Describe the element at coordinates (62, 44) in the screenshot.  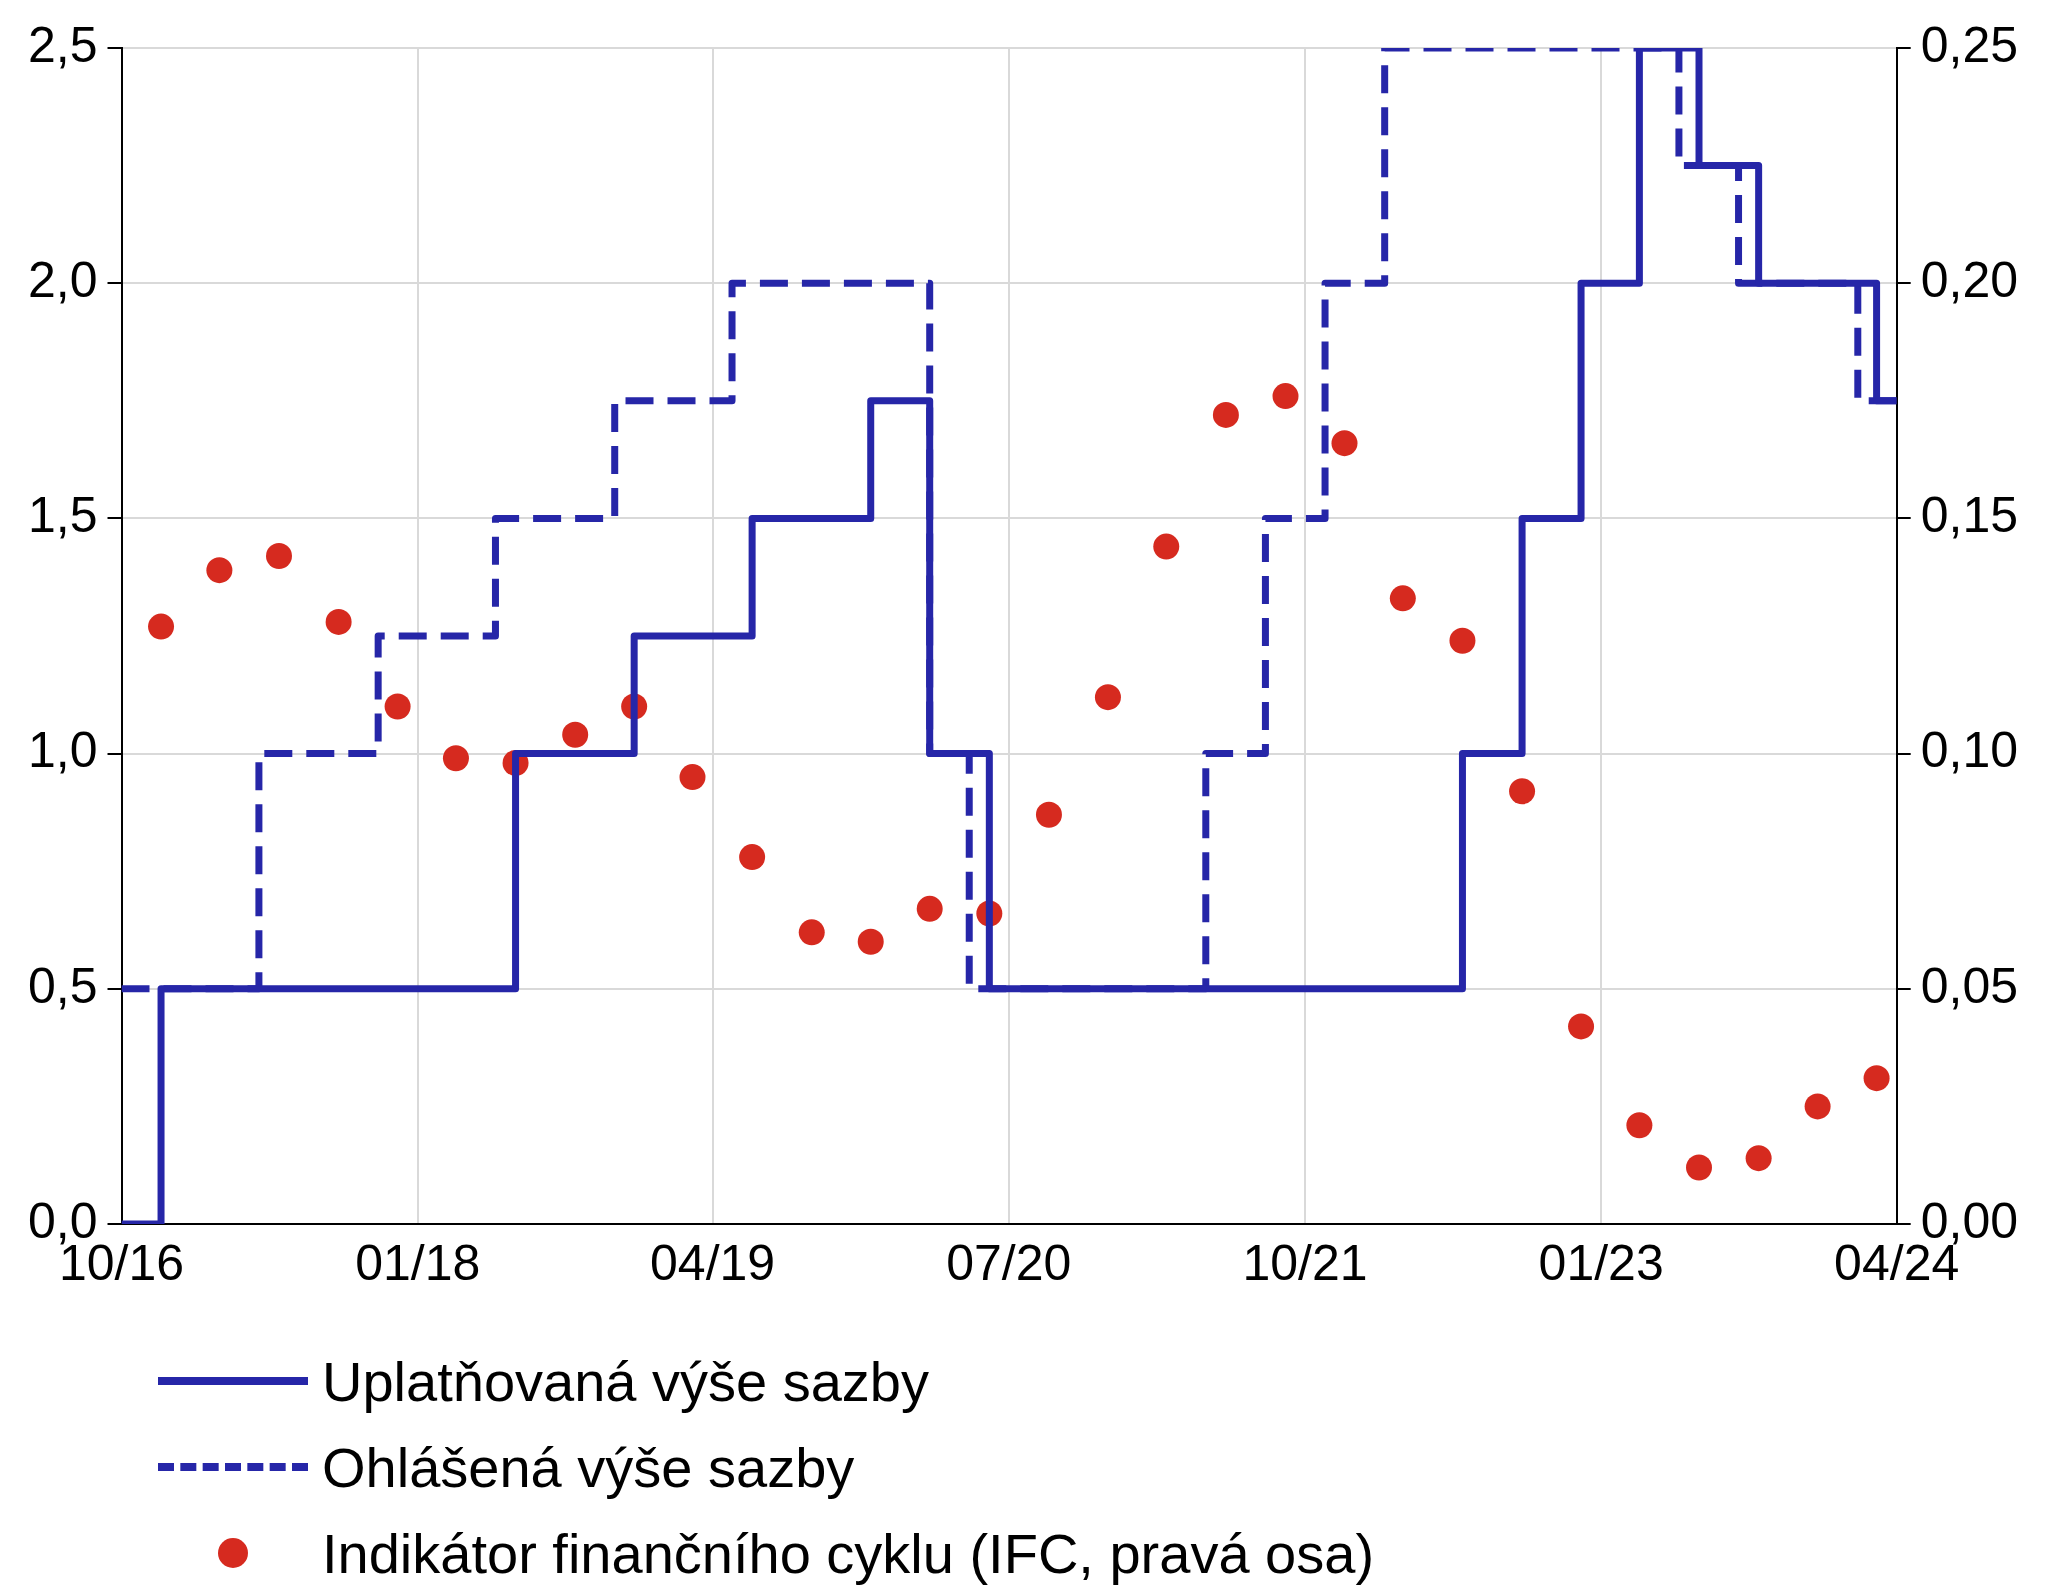
I see `y-tick-label: 2,5` at that location.